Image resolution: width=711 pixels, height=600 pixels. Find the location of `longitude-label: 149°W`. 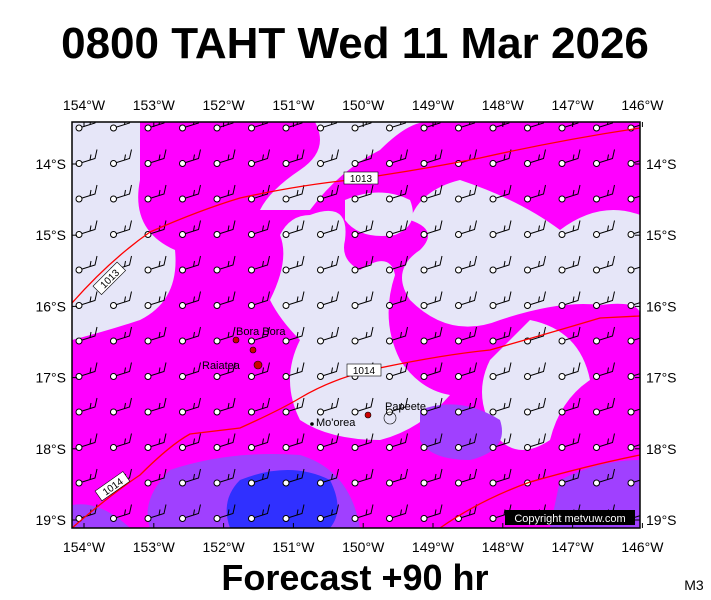

longitude-label: 149°W is located at coordinates (433, 547).